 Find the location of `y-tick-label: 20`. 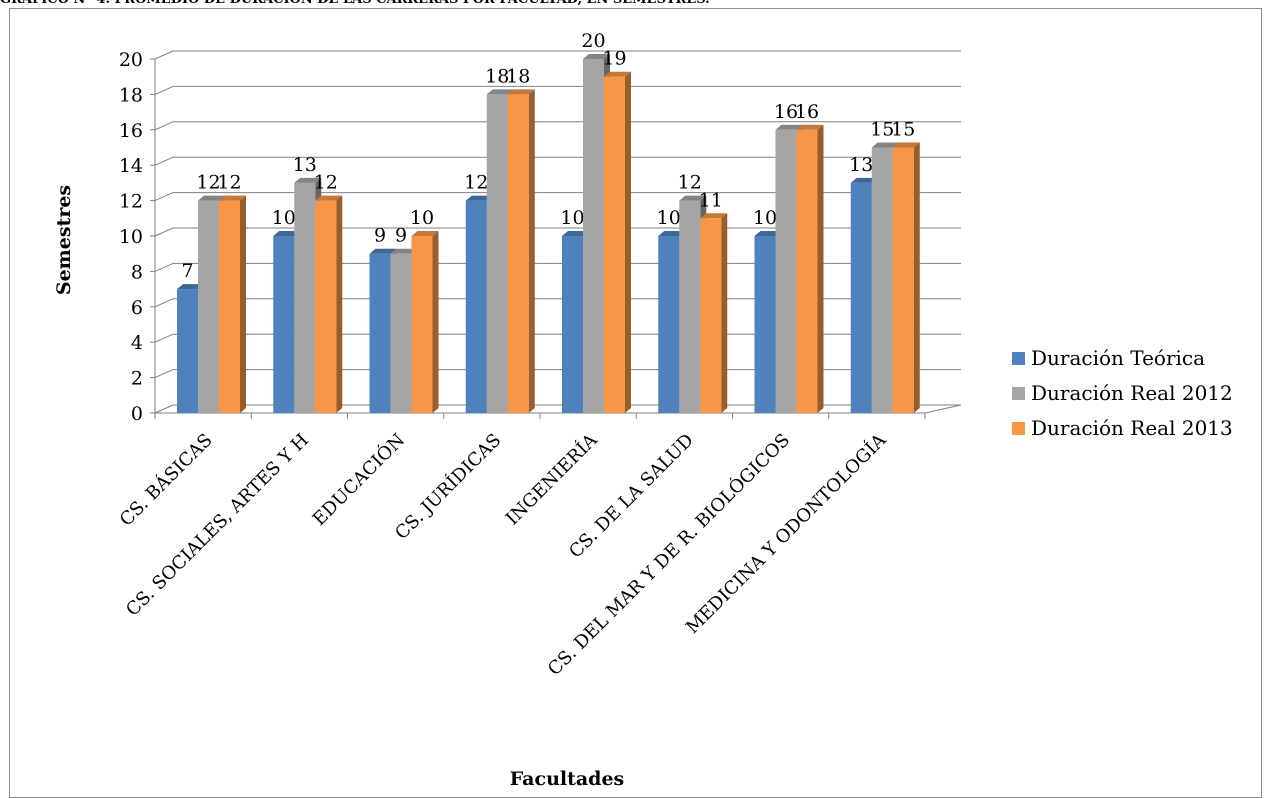

y-tick-label: 20 is located at coordinates (131, 60).